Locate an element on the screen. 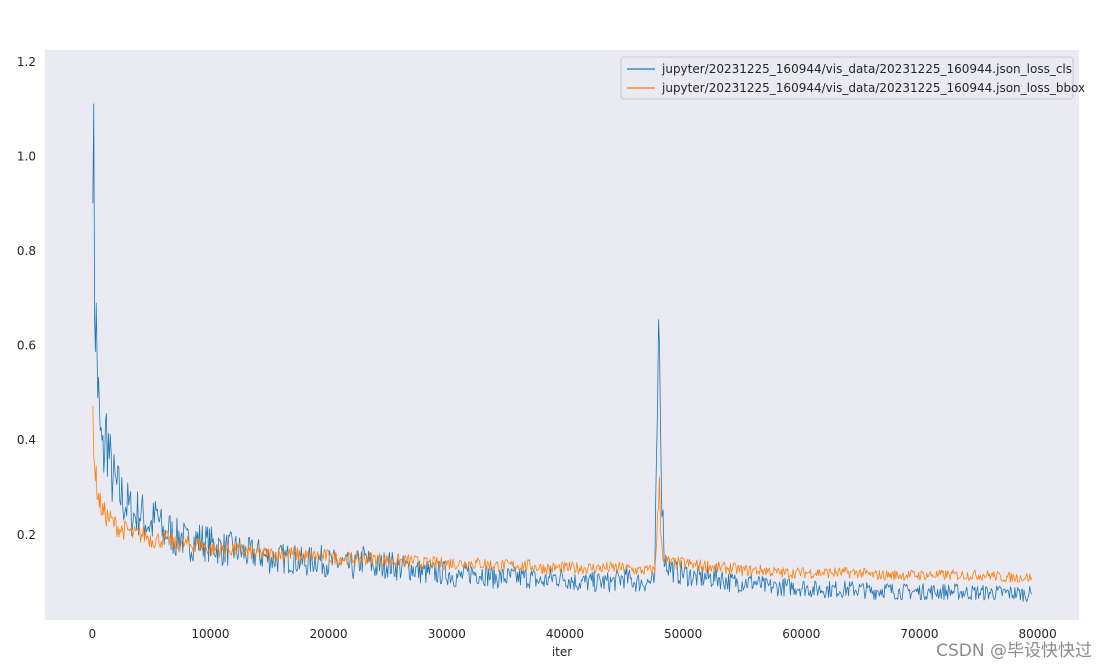  watermark: CSDN @毕设快快过 is located at coordinates (1014, 651).